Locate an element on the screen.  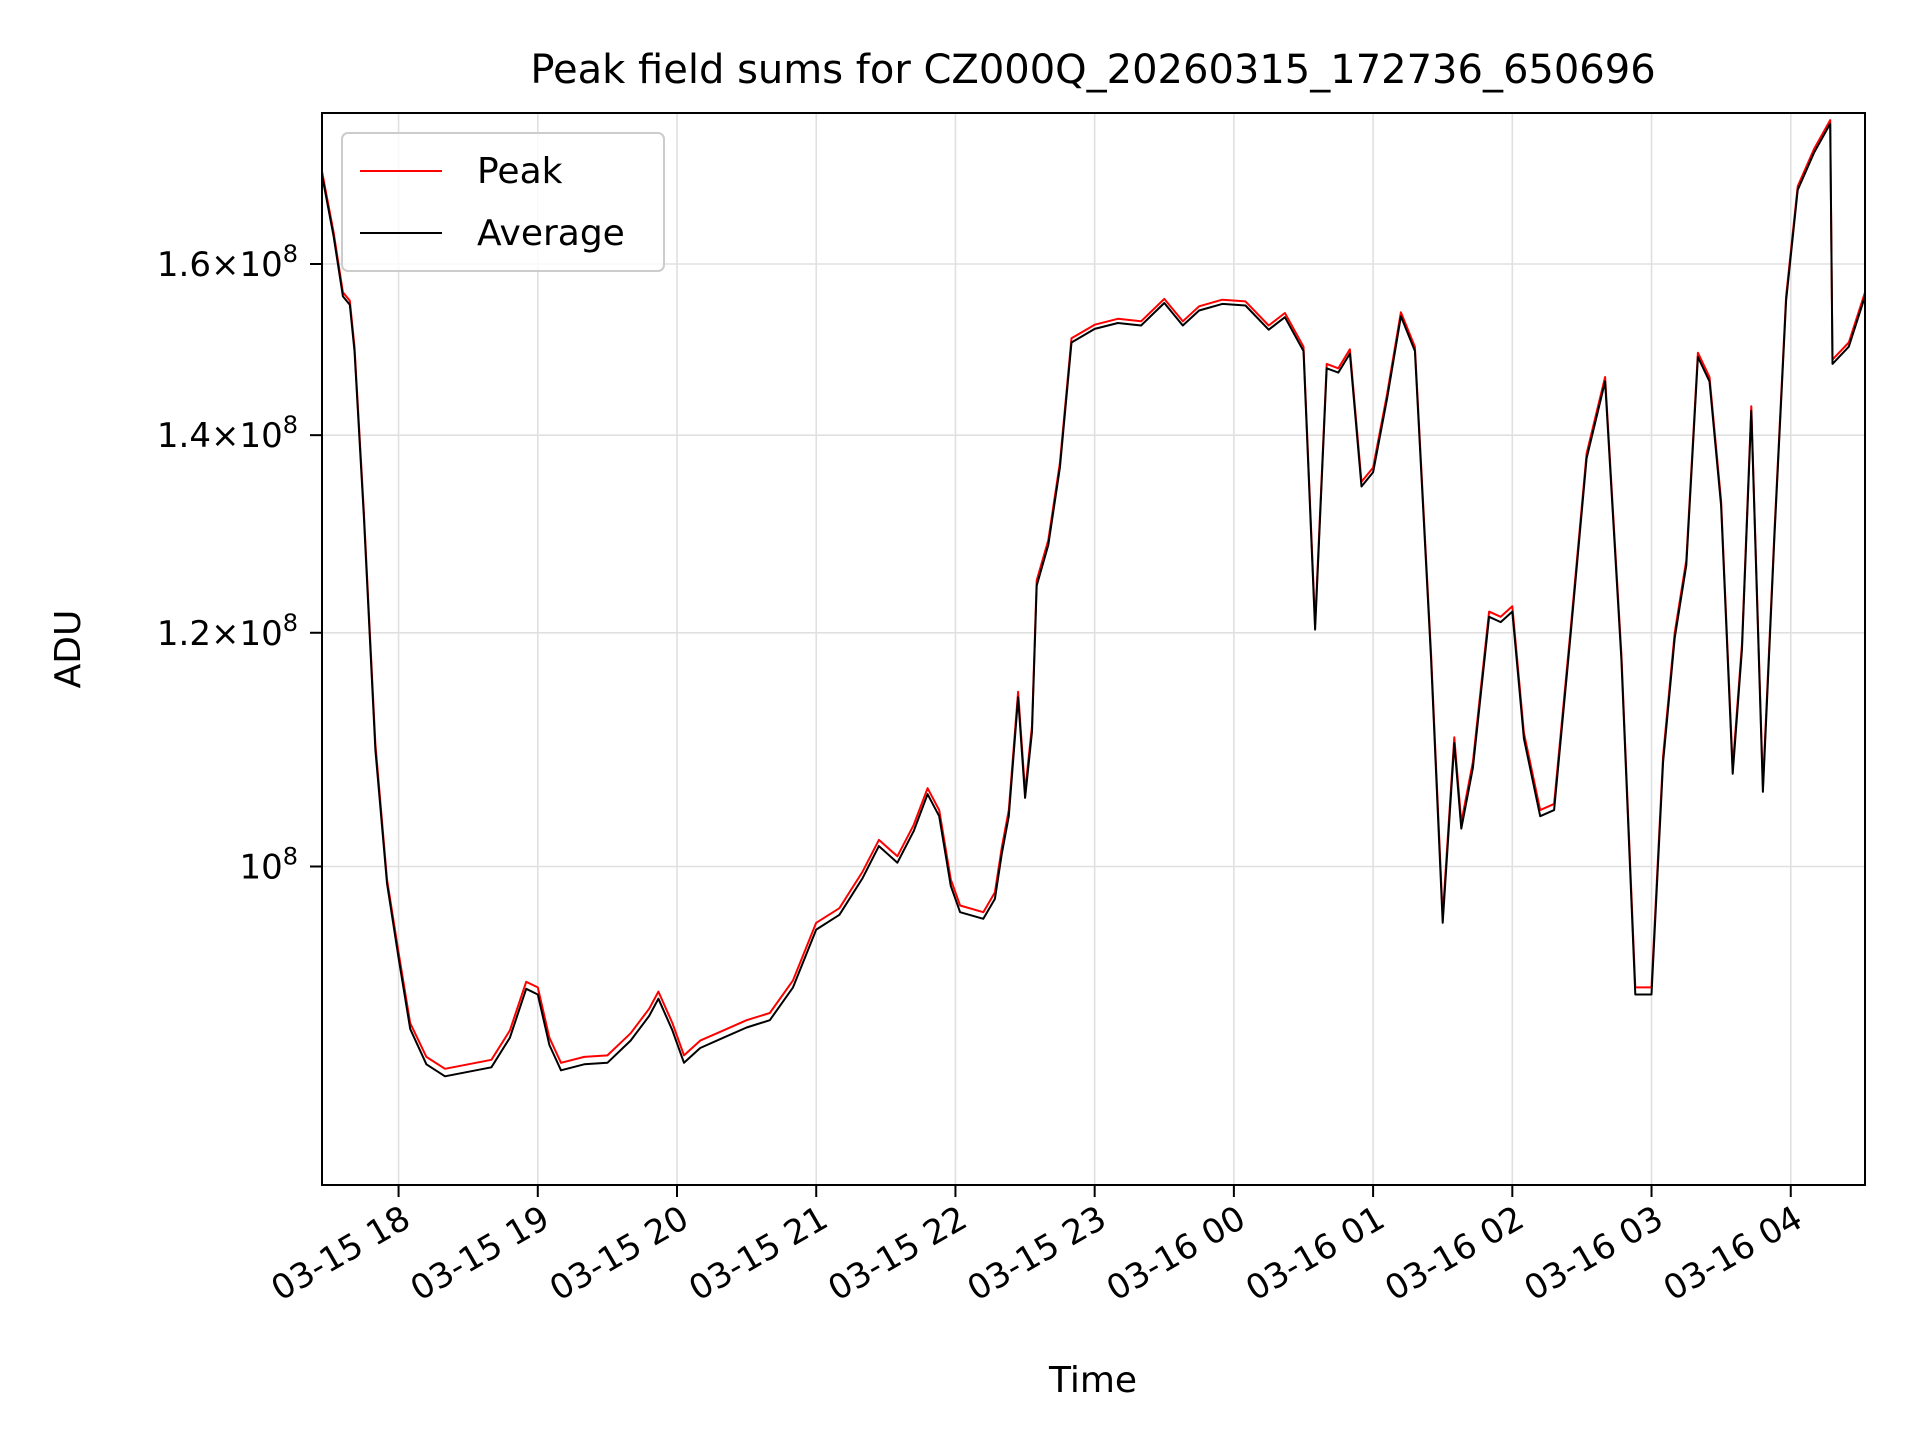
y-tick-label: 108 is located at coordinates (268, 864).